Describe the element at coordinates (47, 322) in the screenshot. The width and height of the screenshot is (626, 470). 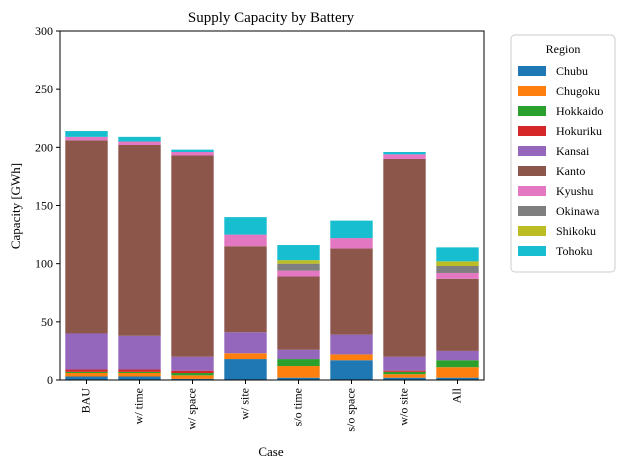
I see `y-tick-label: 50` at that location.